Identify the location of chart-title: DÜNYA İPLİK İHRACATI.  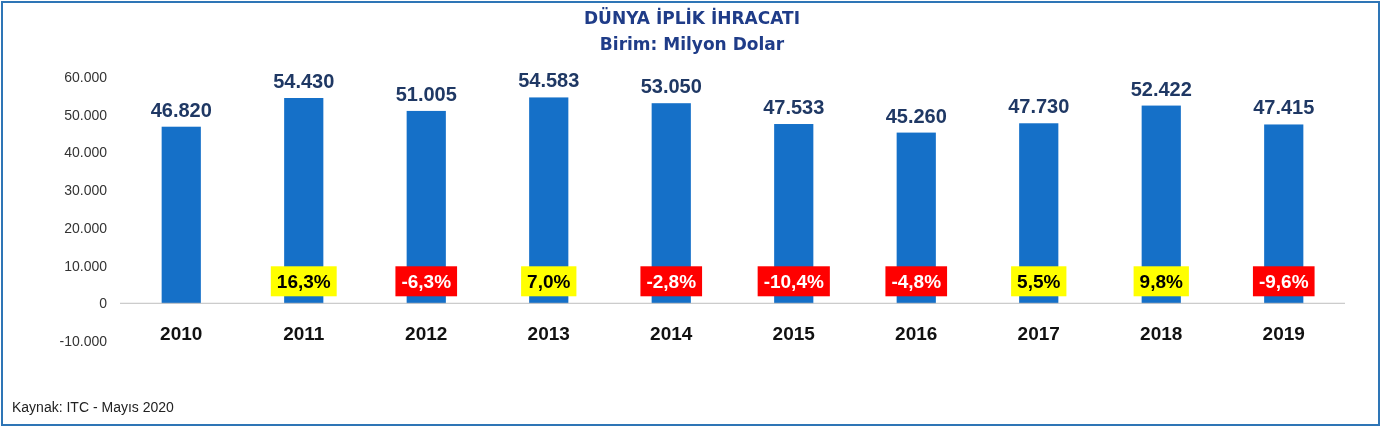
(692, 17).